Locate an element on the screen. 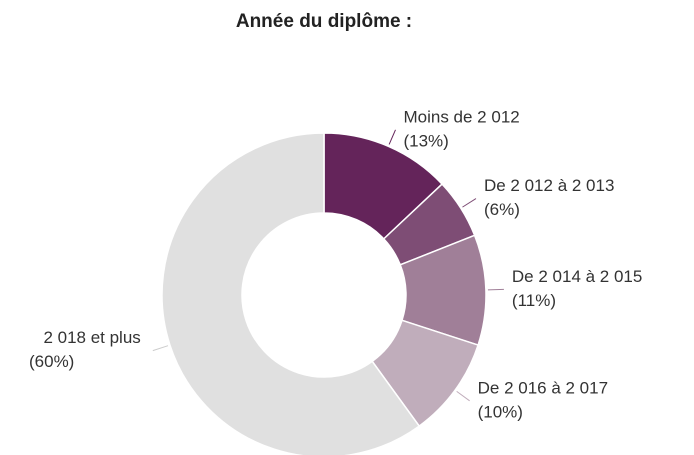  slice-value-label: (6%) is located at coordinates (502, 209).